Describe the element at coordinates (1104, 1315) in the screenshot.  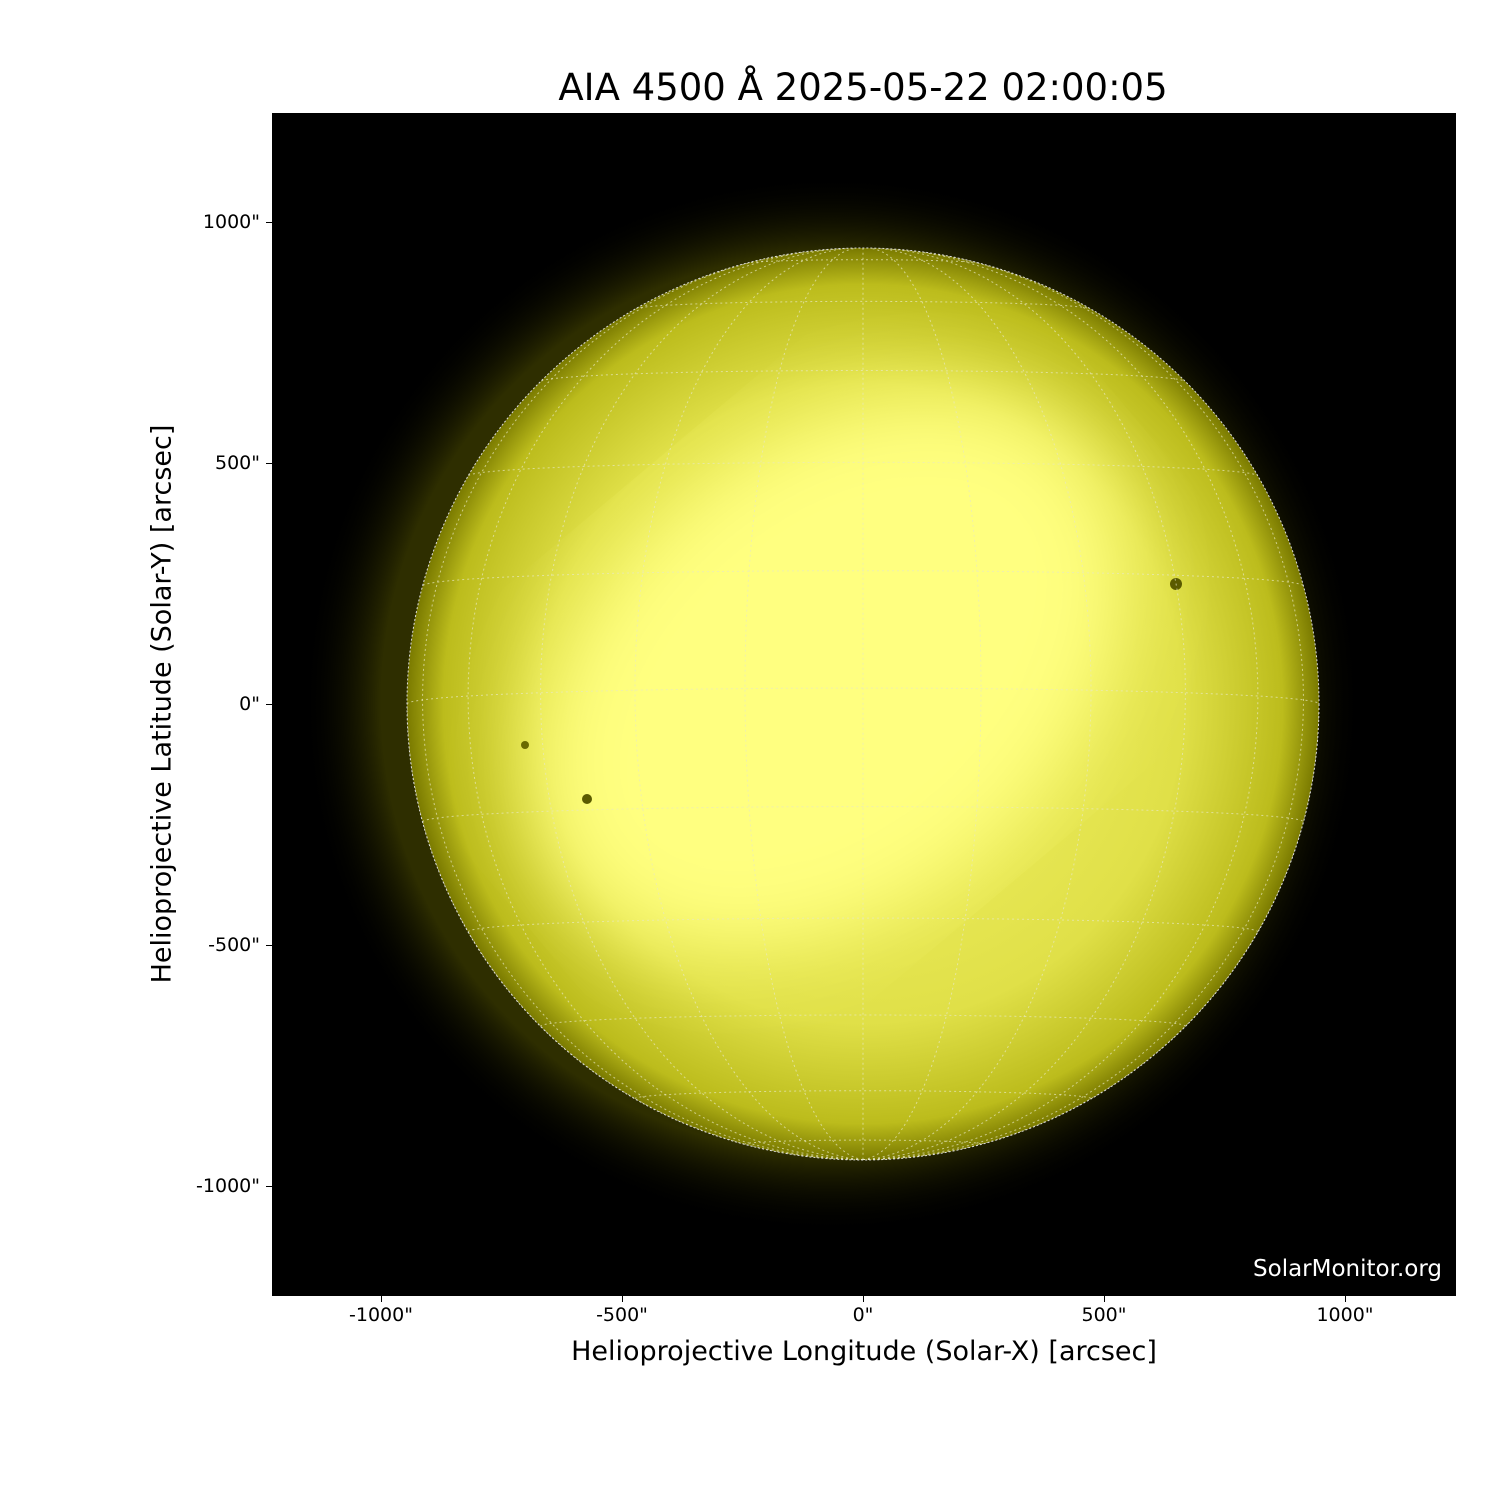
I see `x-tick-label: 500"` at that location.